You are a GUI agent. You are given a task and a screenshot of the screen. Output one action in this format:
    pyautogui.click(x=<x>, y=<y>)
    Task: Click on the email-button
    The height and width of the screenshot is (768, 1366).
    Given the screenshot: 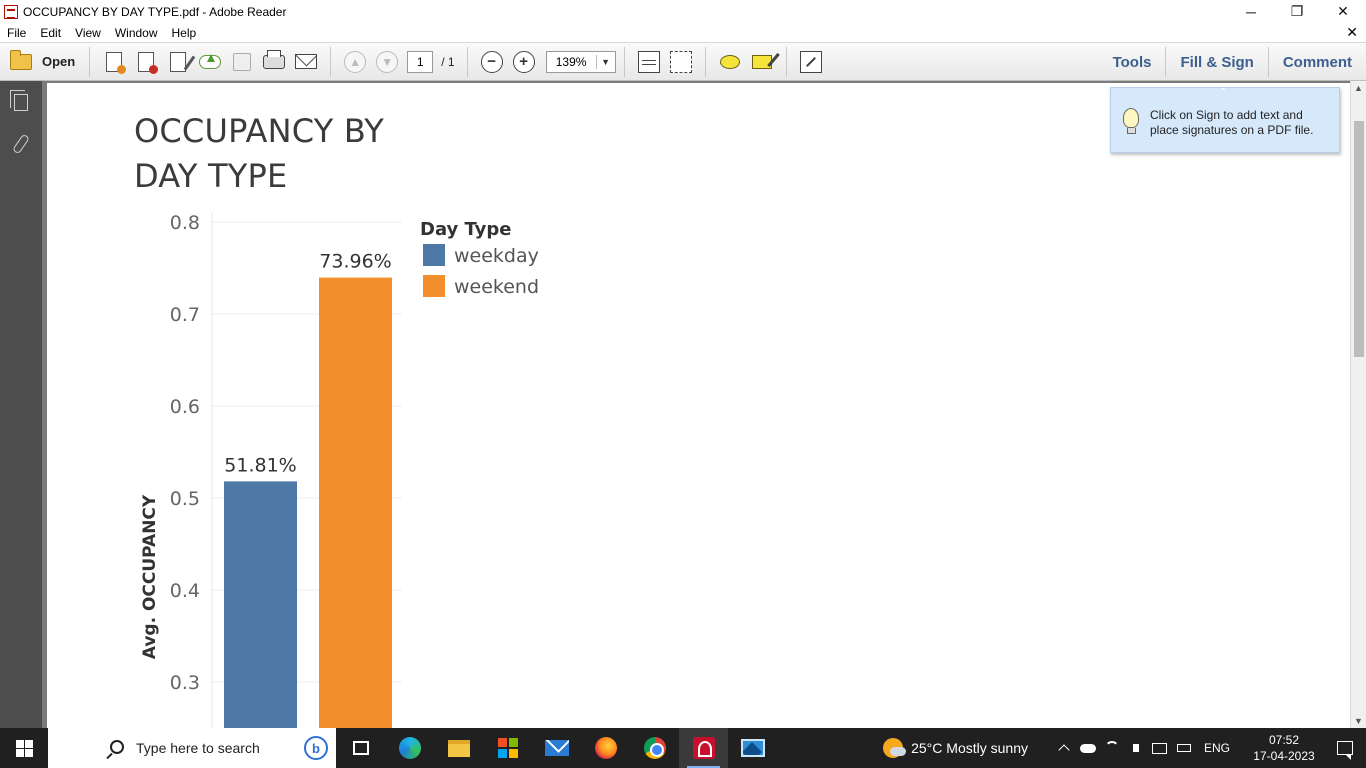 What is the action you would take?
    pyautogui.click(x=306, y=62)
    